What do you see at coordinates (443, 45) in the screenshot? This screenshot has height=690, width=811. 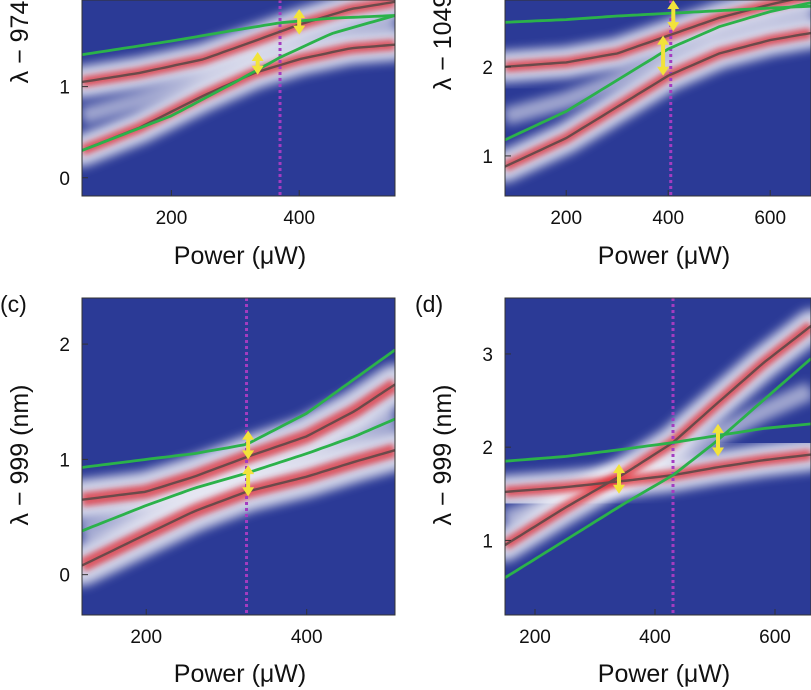 I see `y-axis-label: λ − 1049` at bounding box center [443, 45].